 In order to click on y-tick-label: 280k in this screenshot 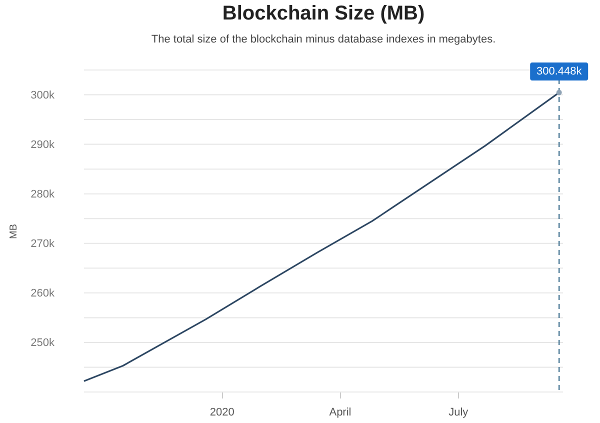, I will do `click(42, 194)`.